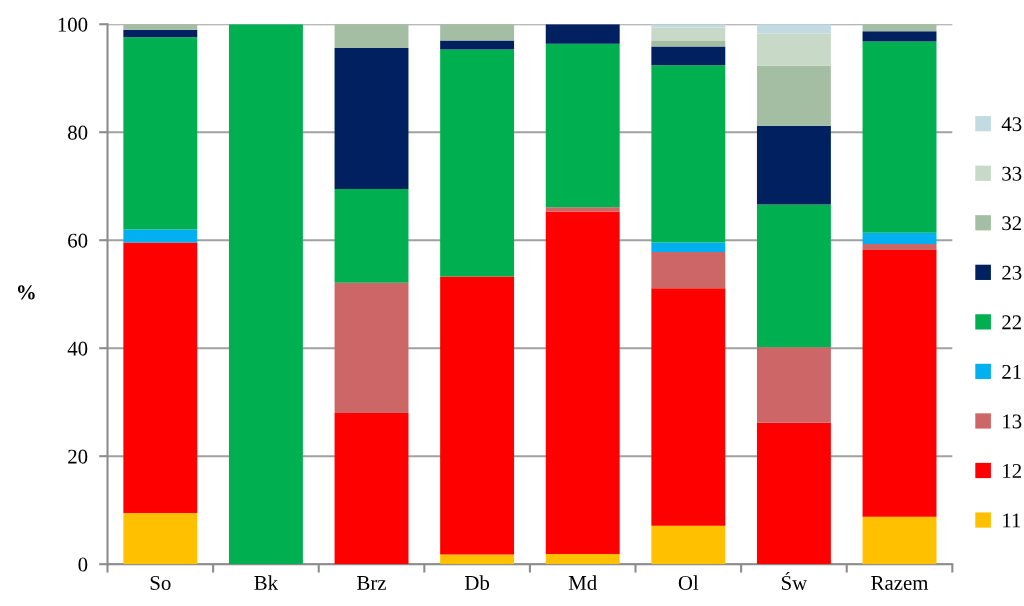 Image resolution: width=1024 pixels, height=606 pixels. I want to click on legend-label: 11, so click(1012, 520).